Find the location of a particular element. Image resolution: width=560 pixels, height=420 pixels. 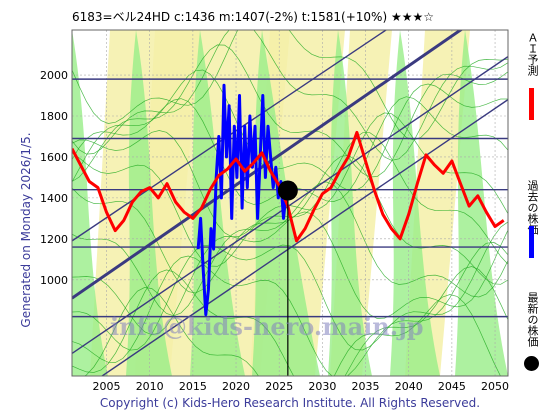

watermark-text: info@kids-hero.main.jp is located at coordinates (267, 326).